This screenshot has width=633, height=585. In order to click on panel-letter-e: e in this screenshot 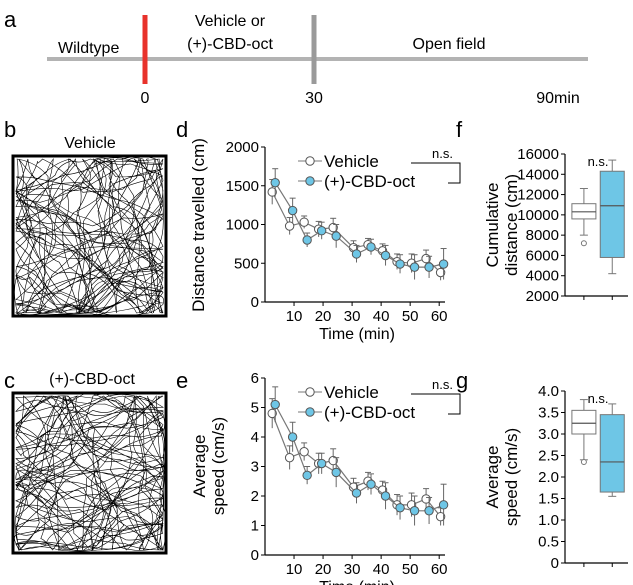, I will do `click(182, 380)`.